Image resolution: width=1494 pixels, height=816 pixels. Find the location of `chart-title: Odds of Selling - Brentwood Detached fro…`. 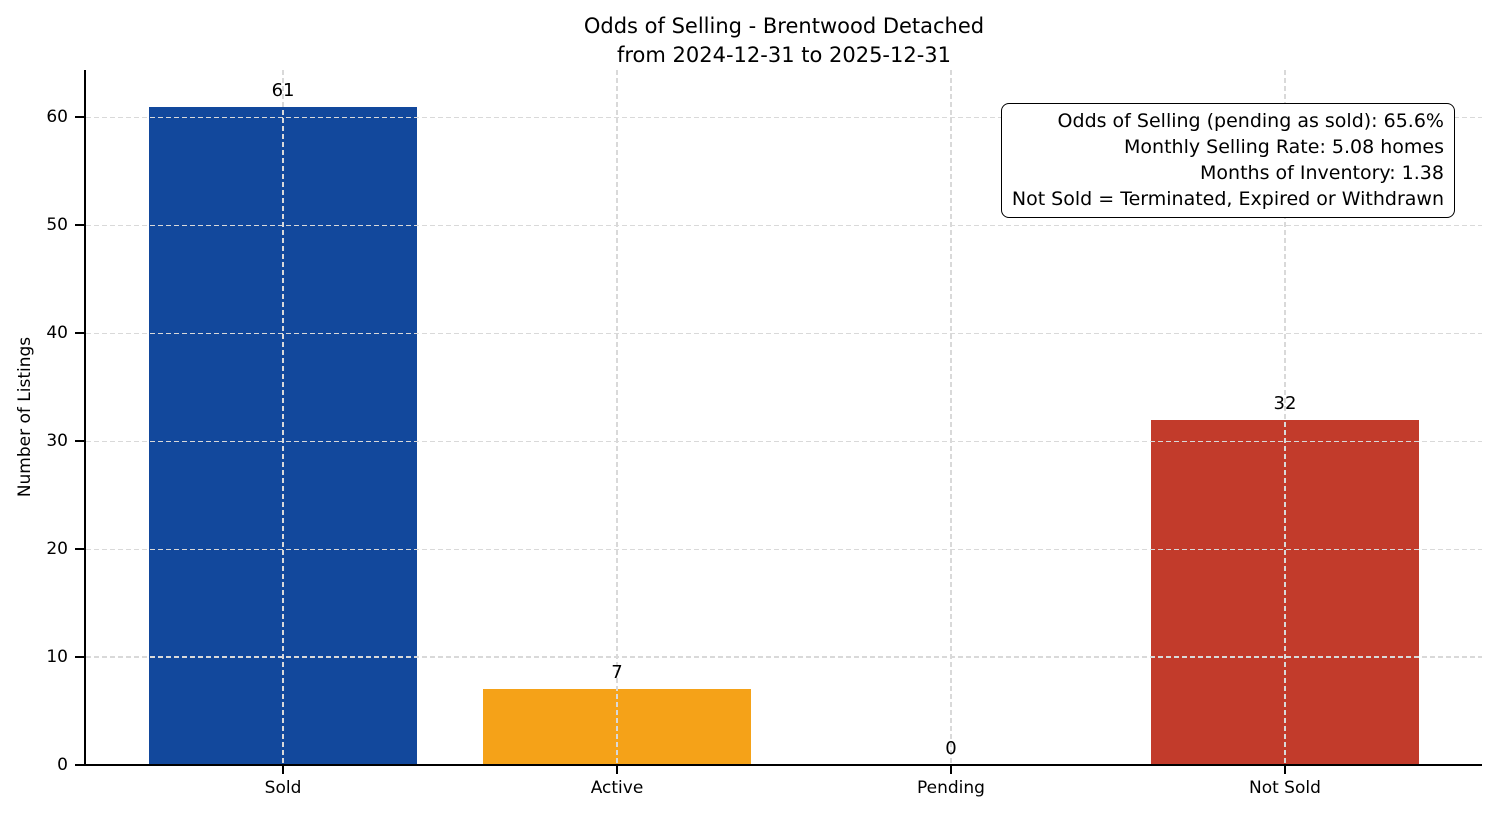

chart-title: Odds of Selling - Brentwood Detached fro… is located at coordinates (784, 41).